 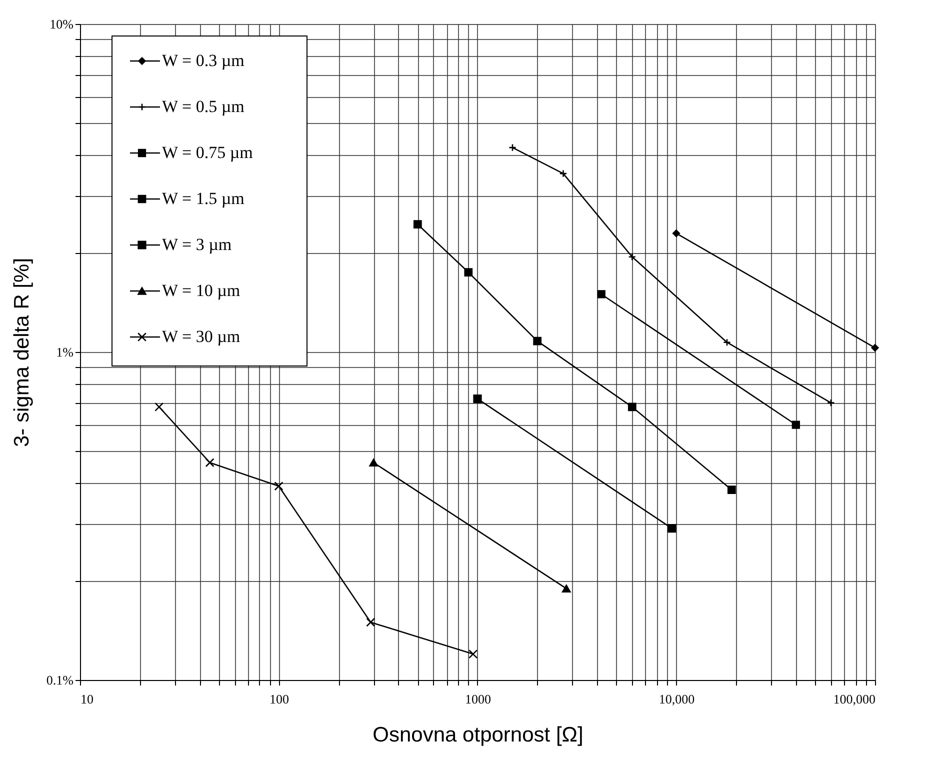 What do you see at coordinates (478, 699) in the screenshot?
I see `x-tick-label: 1000` at bounding box center [478, 699].